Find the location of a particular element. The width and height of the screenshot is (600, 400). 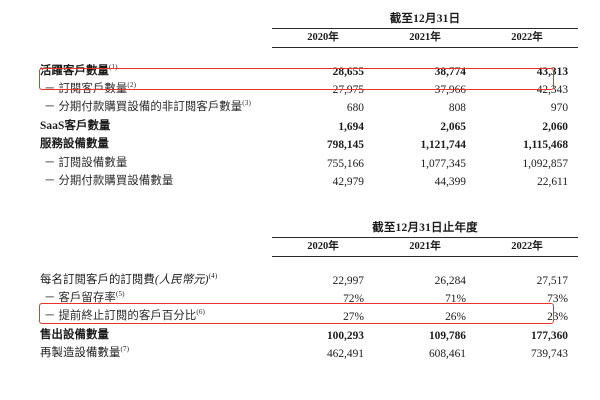

cell-2021: 1,121,744 is located at coordinates (443, 145).